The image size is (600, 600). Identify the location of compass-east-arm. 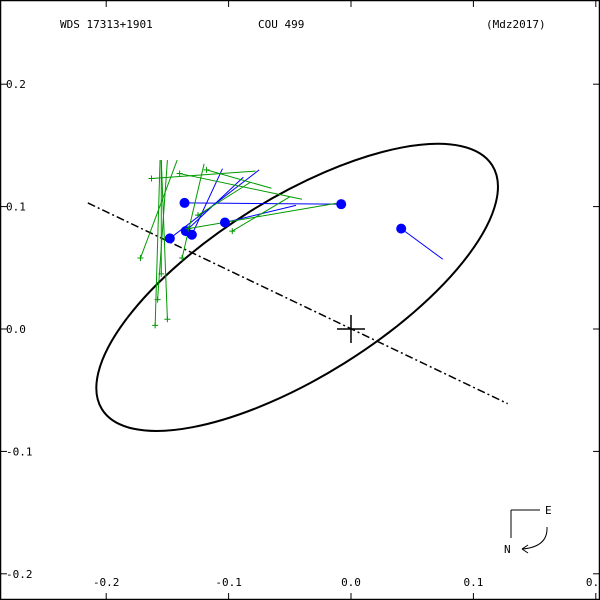
(525, 523).